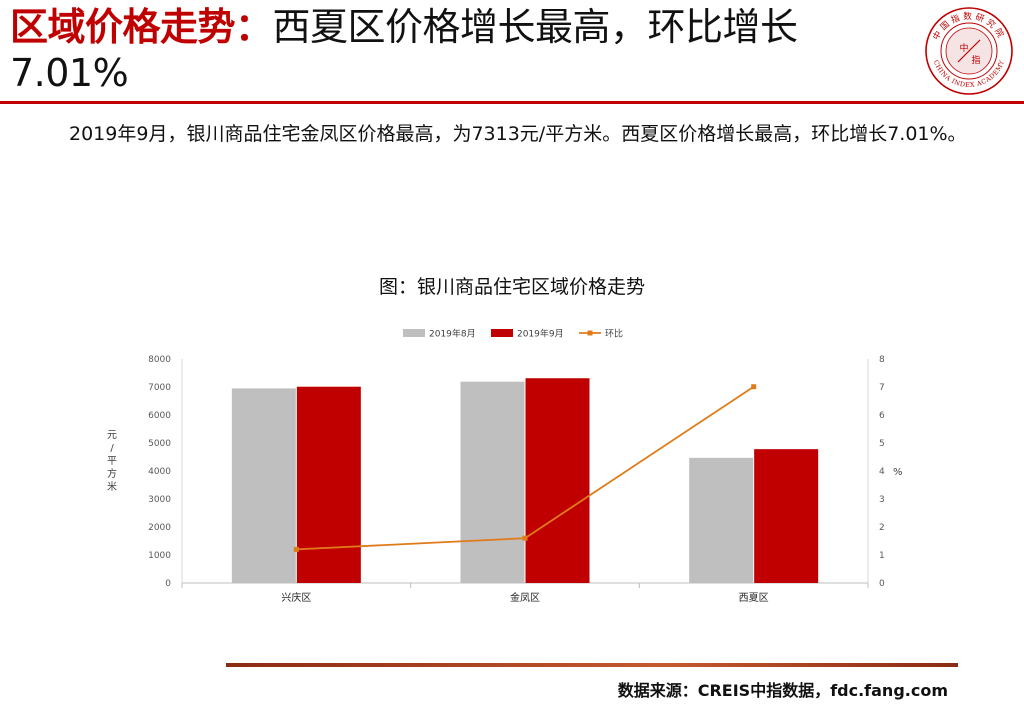 Image resolution: width=1024 pixels, height=709 pixels. Describe the element at coordinates (898, 472) in the screenshot. I see `y-axis-label-right: %` at that location.